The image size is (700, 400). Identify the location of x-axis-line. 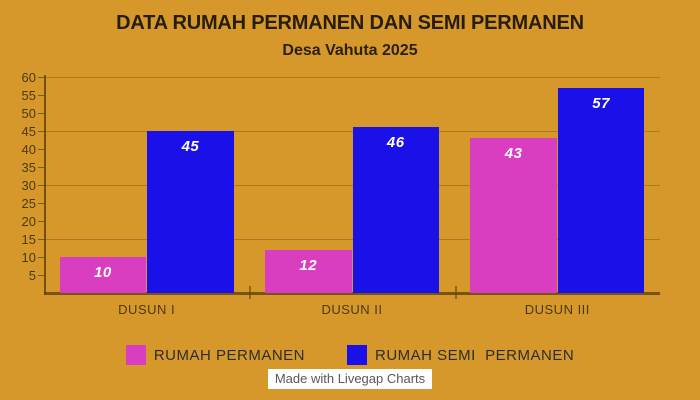
(352, 293).